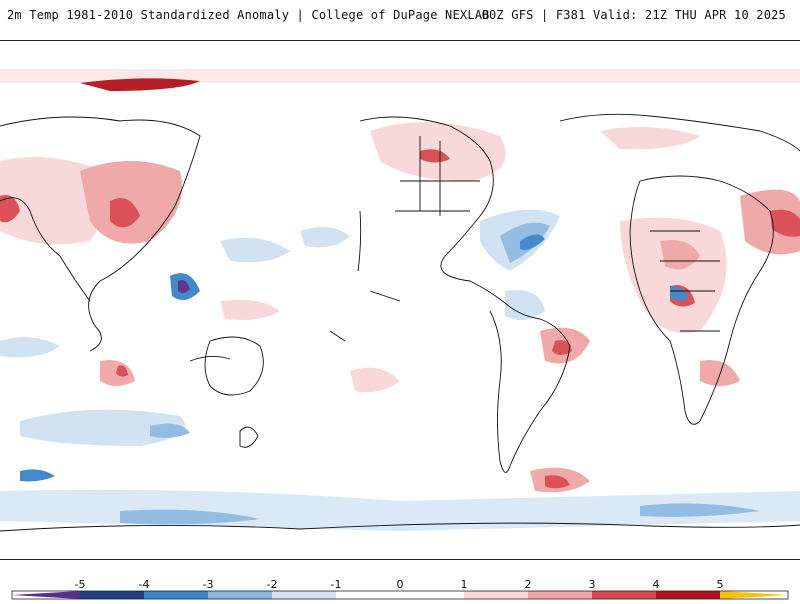 Image resolution: width=800 pixels, height=604 pixels. What do you see at coordinates (464, 584) in the screenshot?
I see `colorbar-tick: 1` at bounding box center [464, 584].